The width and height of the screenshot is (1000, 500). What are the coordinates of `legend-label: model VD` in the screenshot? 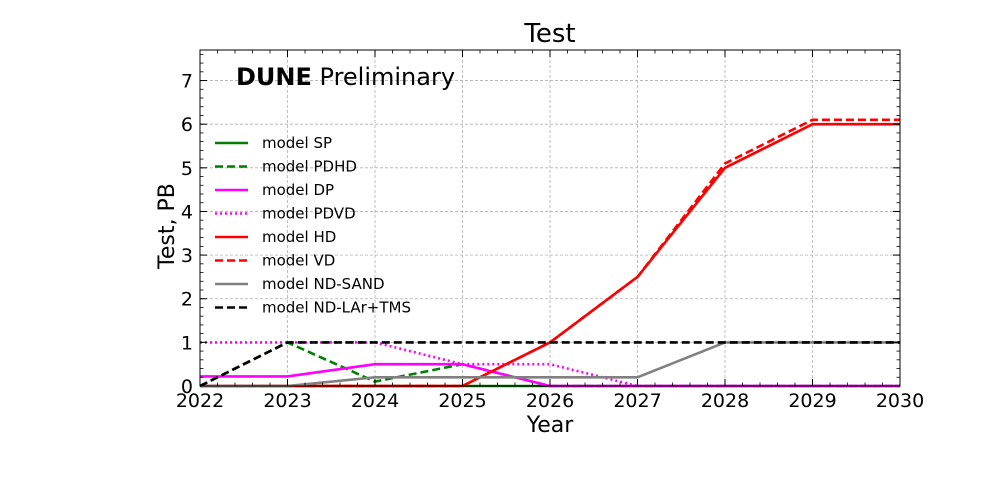 It's located at (298, 261).